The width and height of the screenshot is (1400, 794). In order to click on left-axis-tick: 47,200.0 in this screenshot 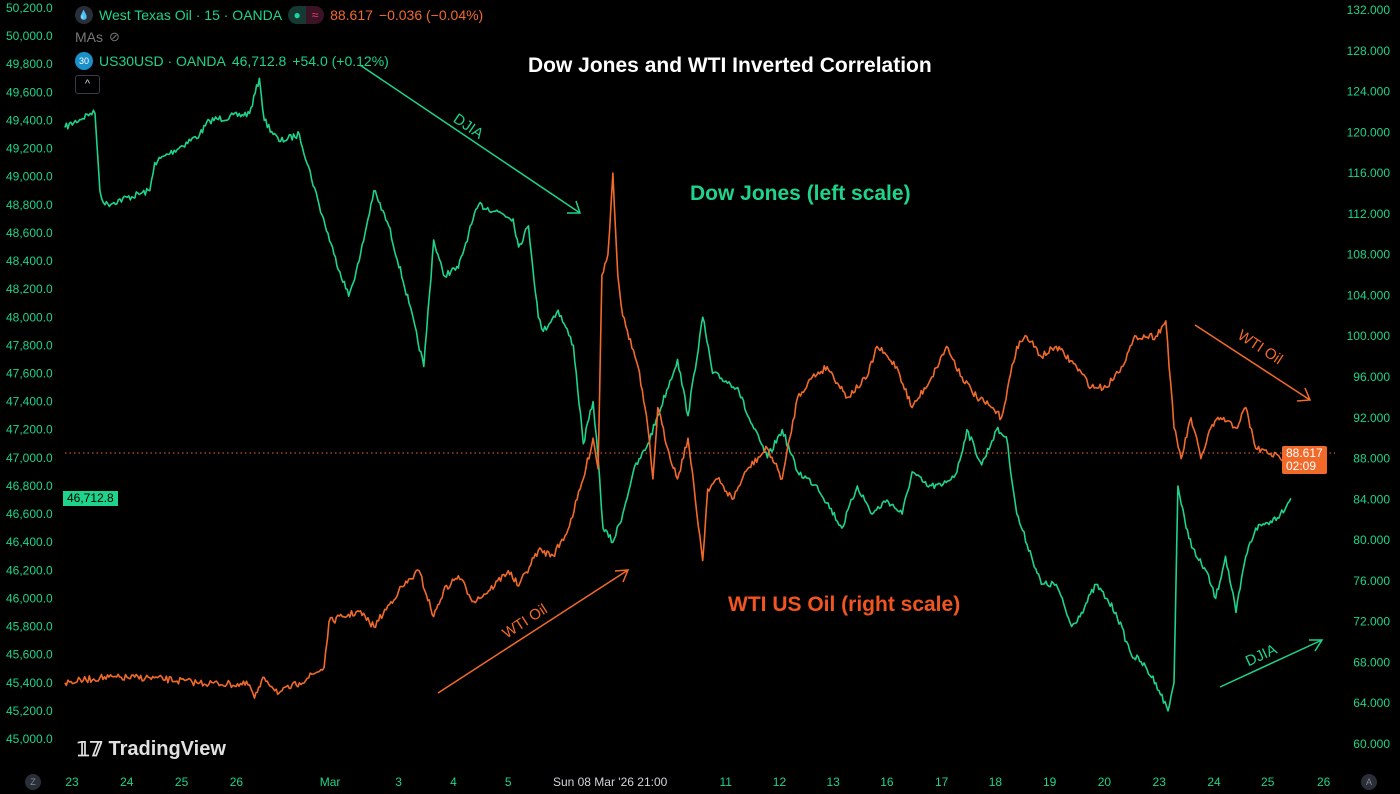, I will do `click(29, 430)`.